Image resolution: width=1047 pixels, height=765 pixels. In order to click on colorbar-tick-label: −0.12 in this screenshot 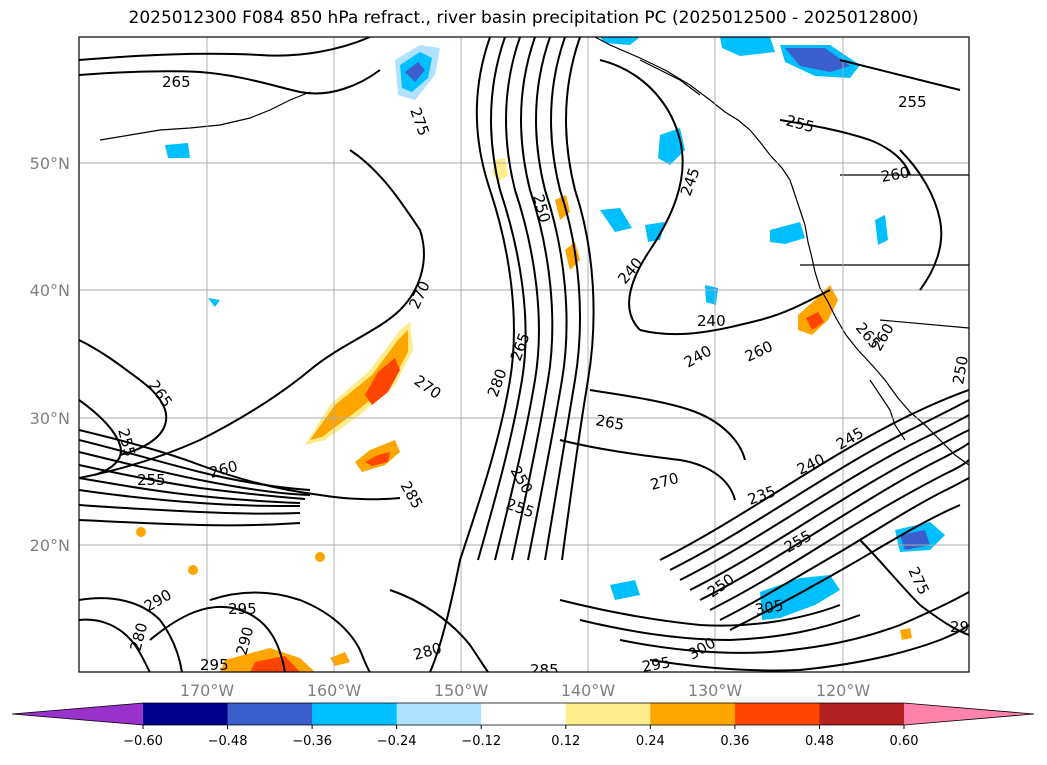, I will do `click(481, 741)`.